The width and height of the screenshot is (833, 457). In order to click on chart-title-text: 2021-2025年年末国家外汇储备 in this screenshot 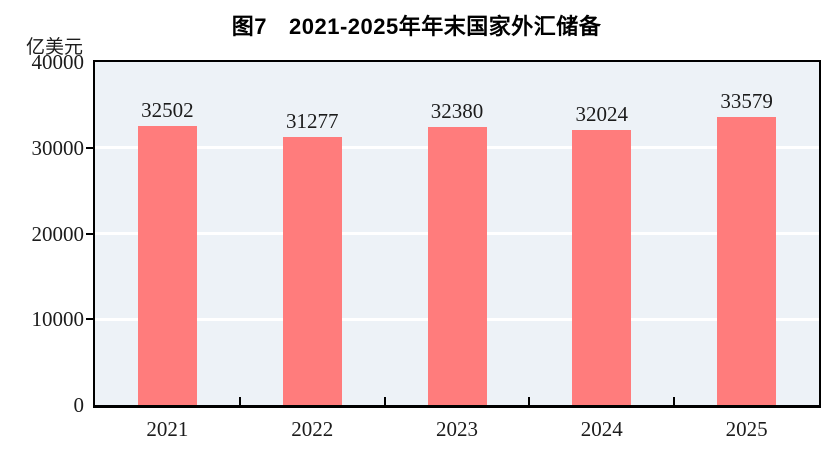, I will do `click(445, 26)`.